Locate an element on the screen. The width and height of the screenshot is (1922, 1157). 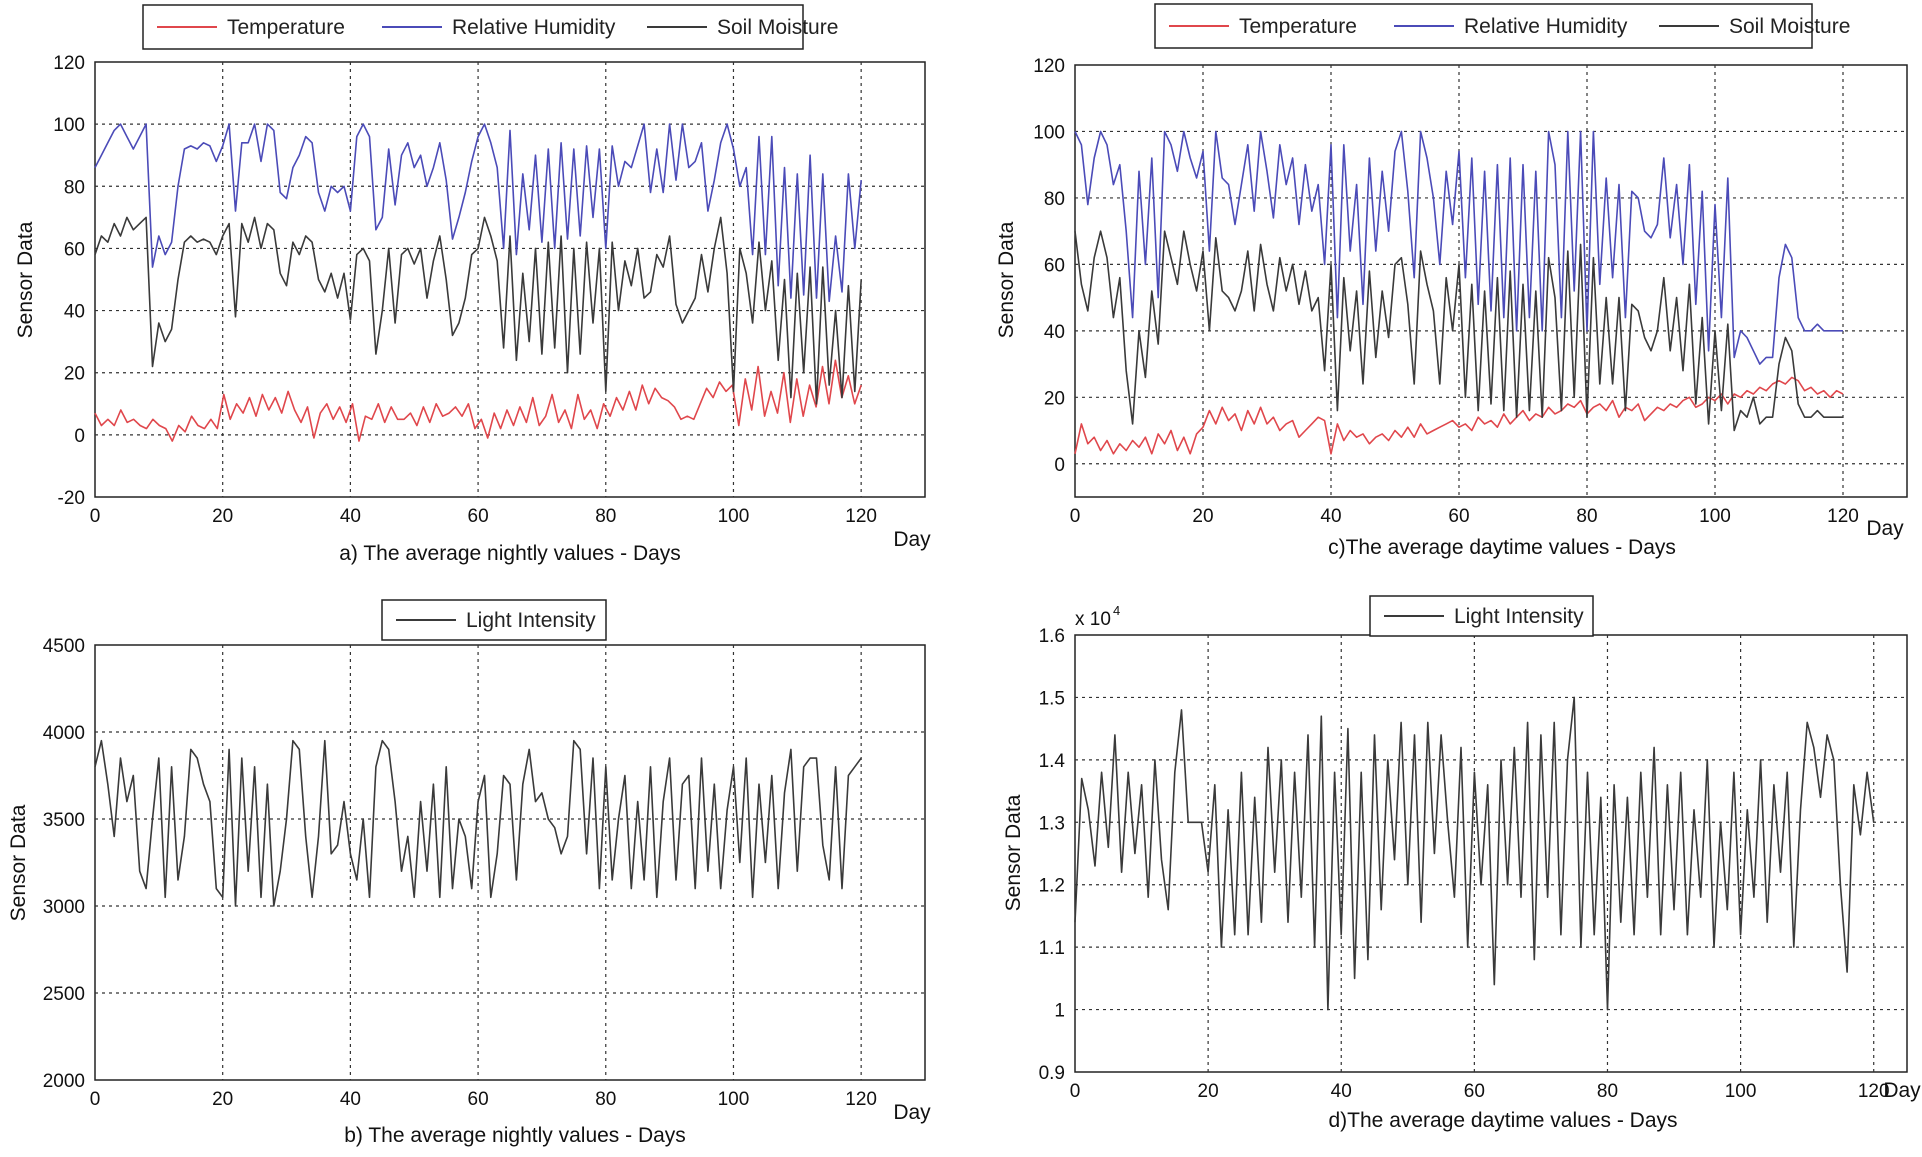
y-tick-label: 4500 is located at coordinates (64, 646).